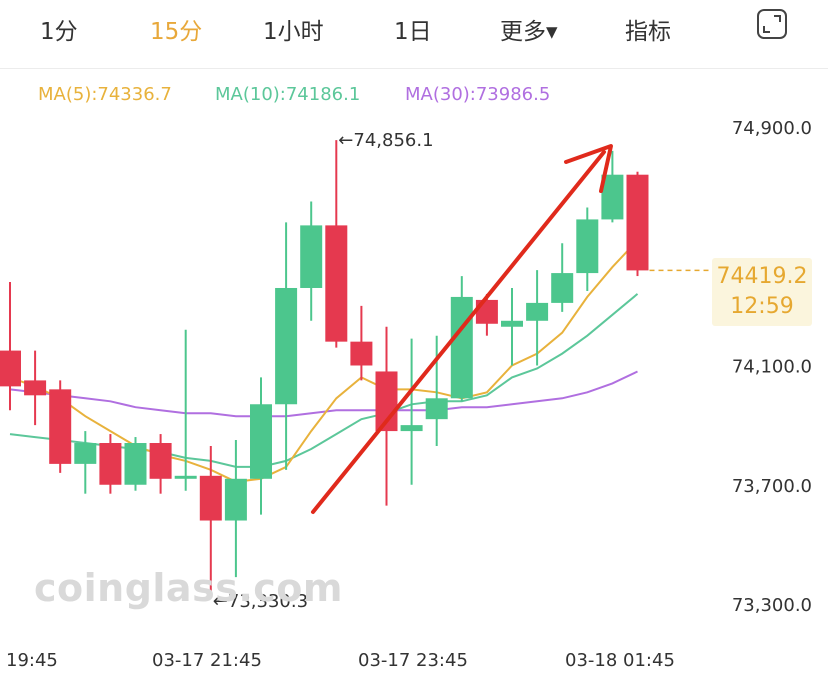 The height and width of the screenshot is (686, 828). Describe the element at coordinates (772, 367) in the screenshot. I see `price-axis-label: 74,100.0` at that location.